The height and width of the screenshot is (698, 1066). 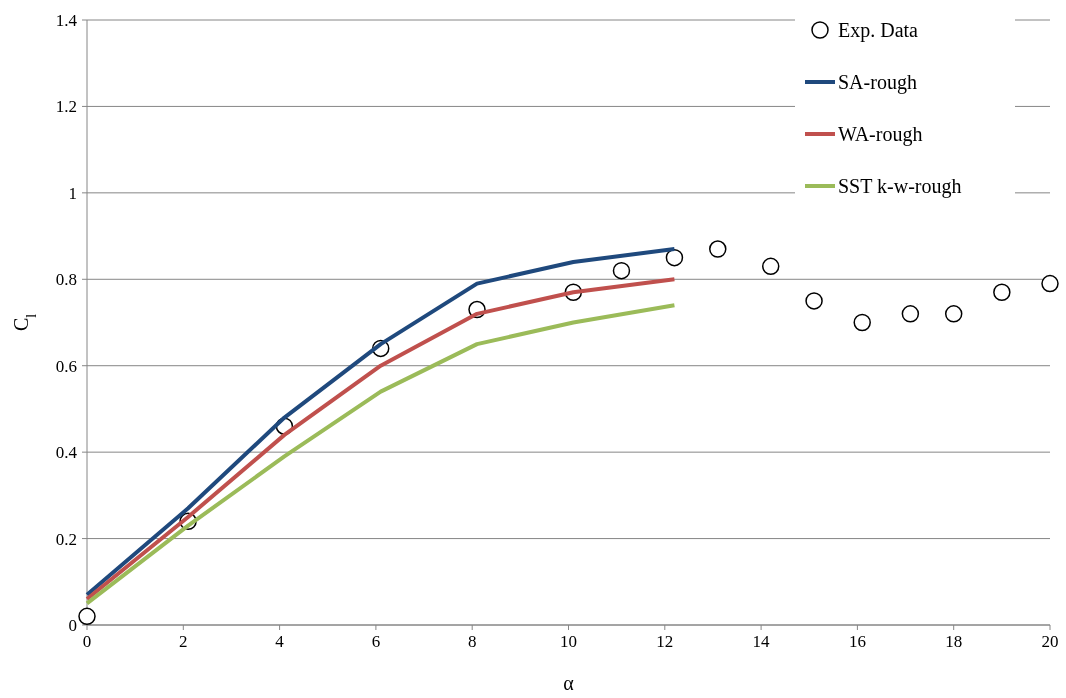 I want to click on legend-label: SST k-w-rough, so click(x=900, y=186).